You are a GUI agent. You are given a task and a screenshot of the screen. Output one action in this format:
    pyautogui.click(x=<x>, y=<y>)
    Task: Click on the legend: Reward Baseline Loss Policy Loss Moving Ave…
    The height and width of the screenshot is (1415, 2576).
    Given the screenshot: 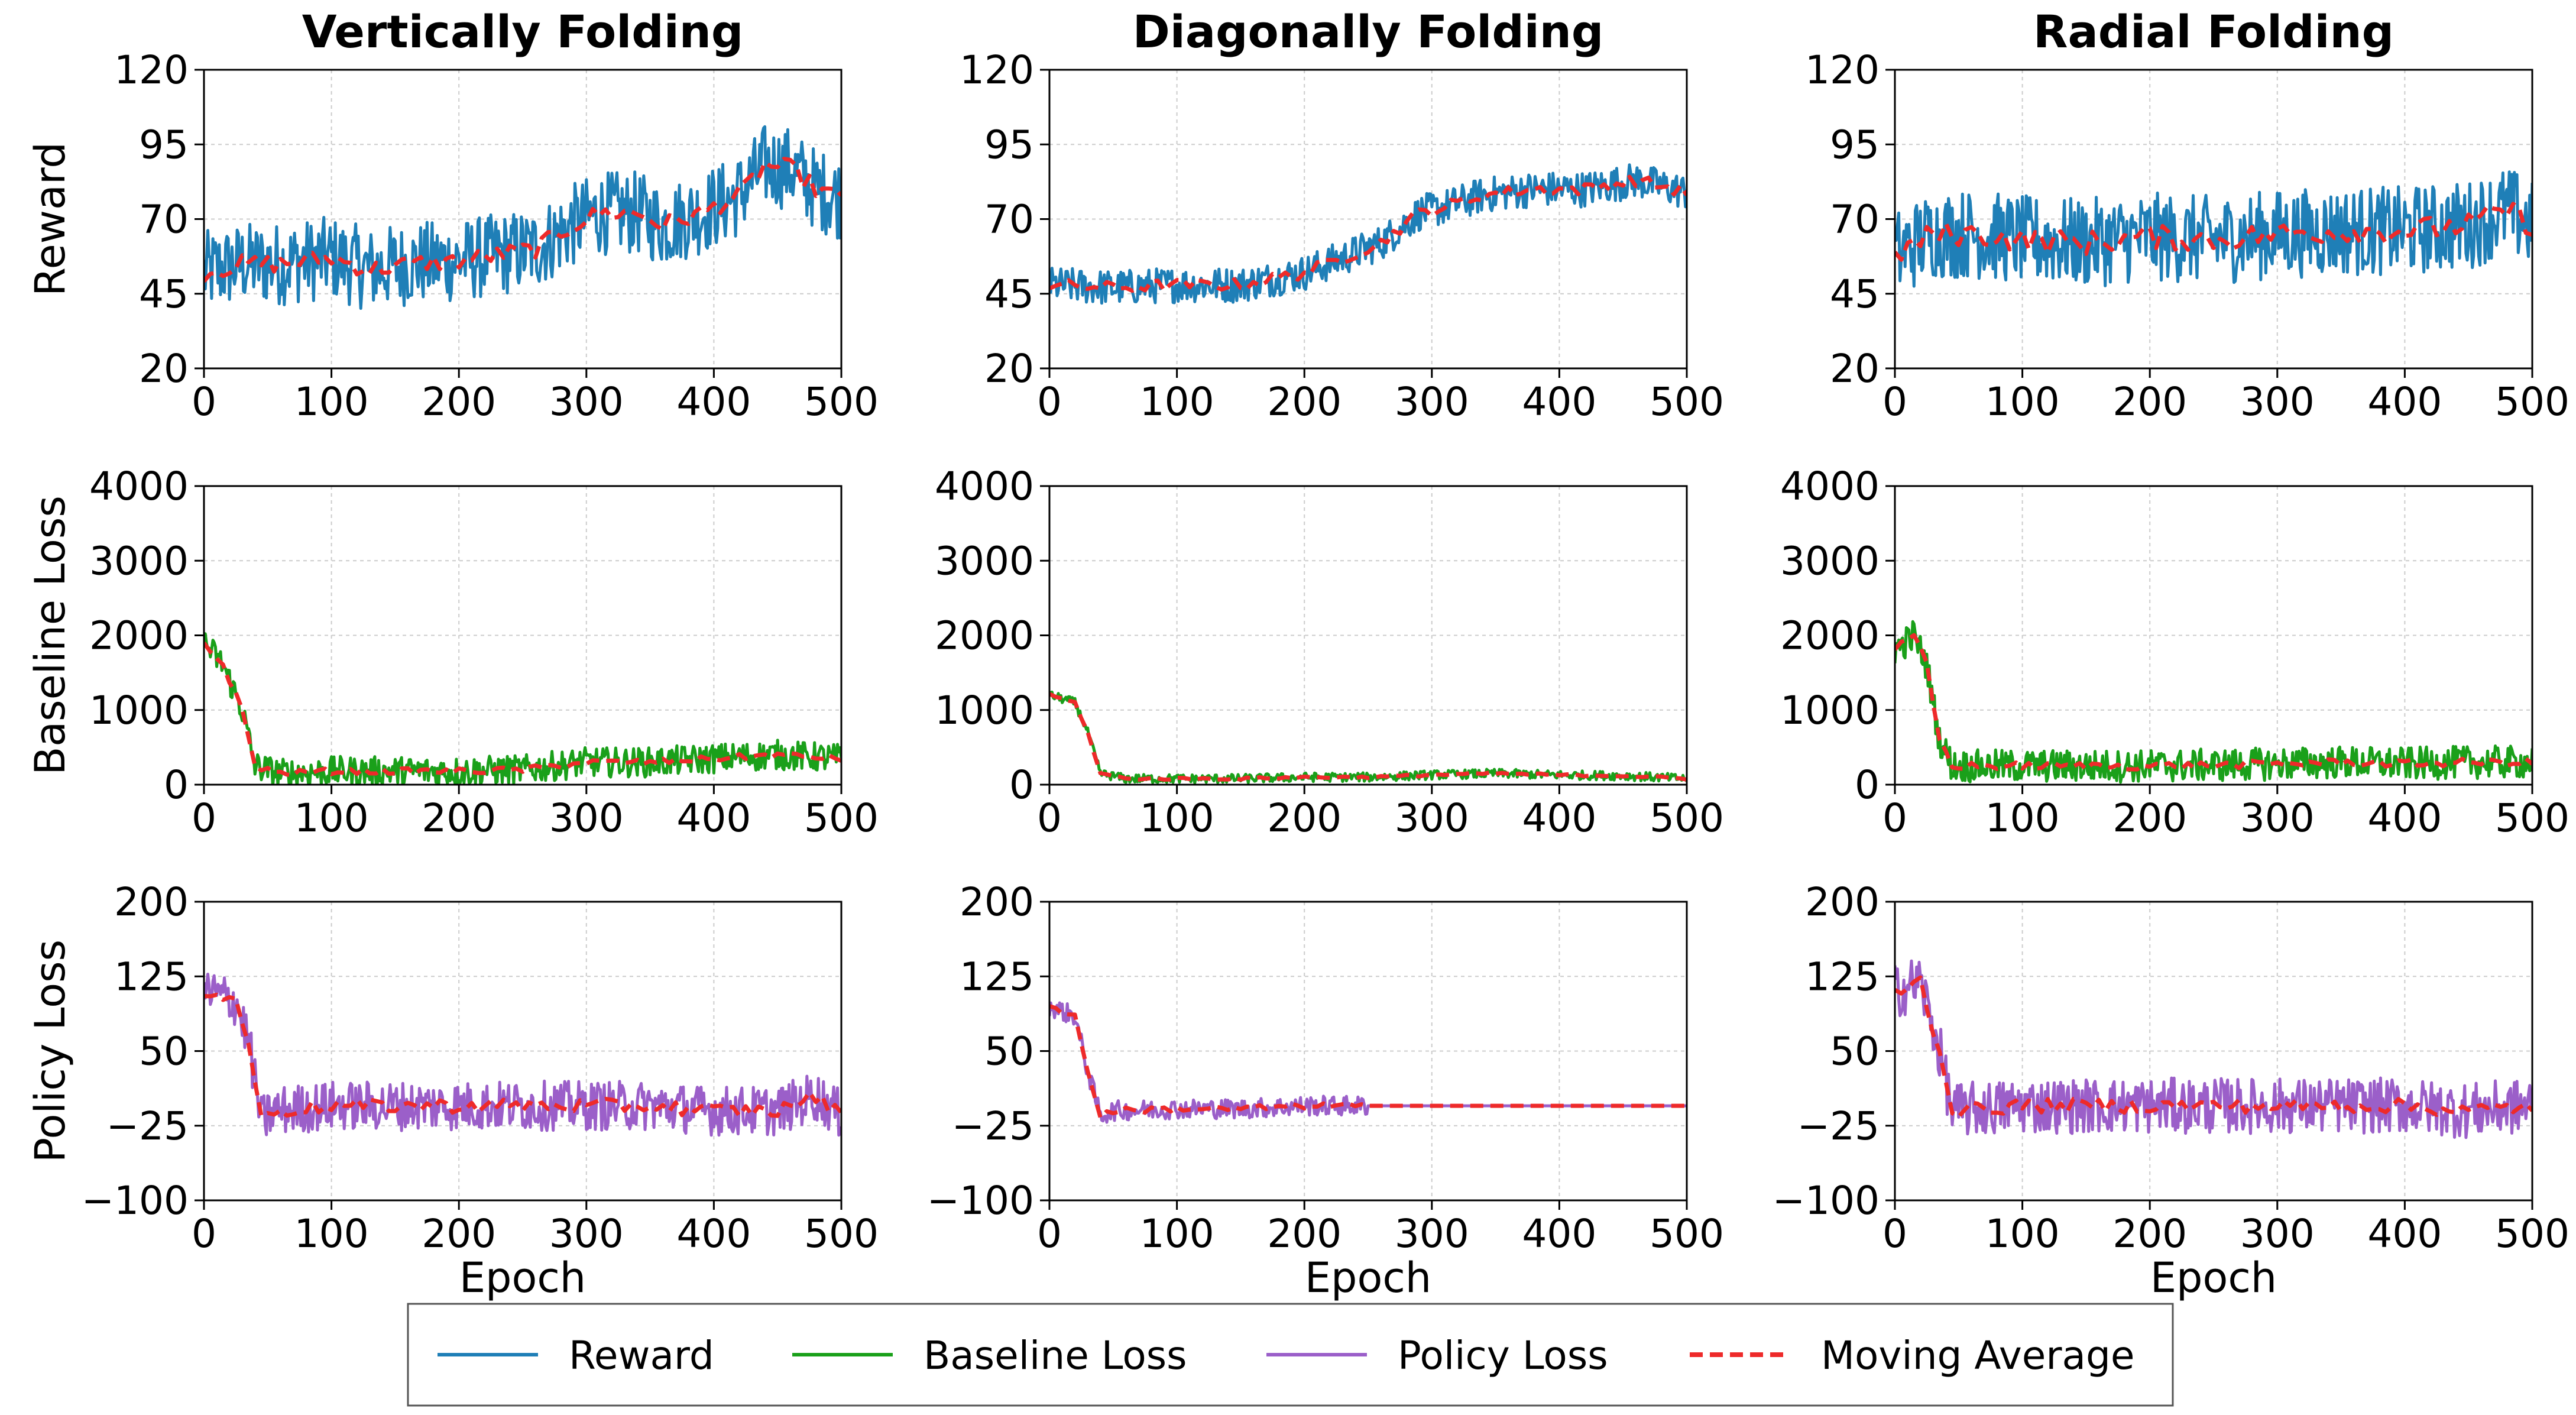 What is the action you would take?
    pyautogui.click(x=1290, y=1355)
    